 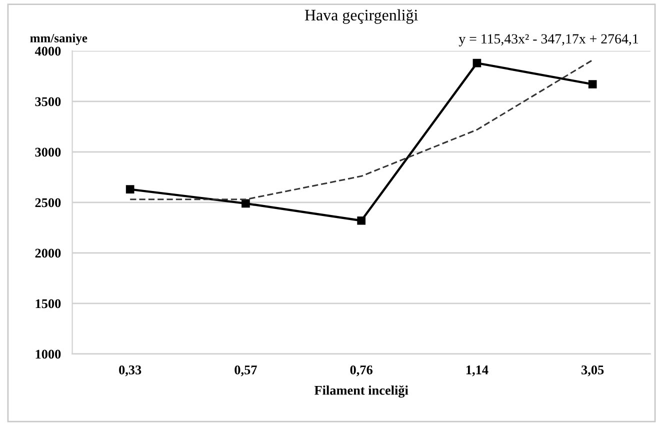 What do you see at coordinates (48, 354) in the screenshot?
I see `y-tick-label: 1000` at bounding box center [48, 354].